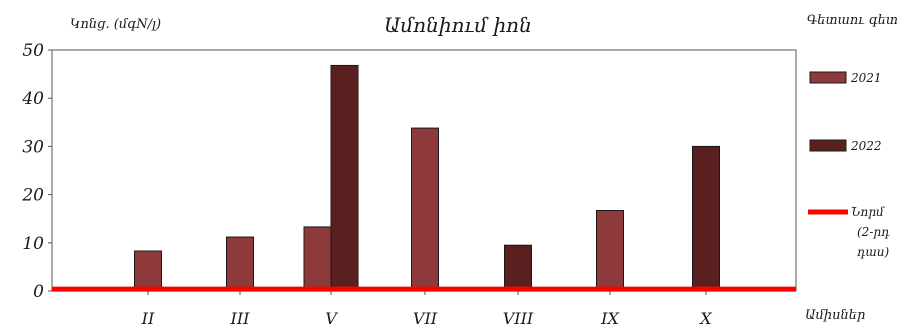  Describe the element at coordinates (32, 196) in the screenshot. I see `y-tick-label: 20` at that location.